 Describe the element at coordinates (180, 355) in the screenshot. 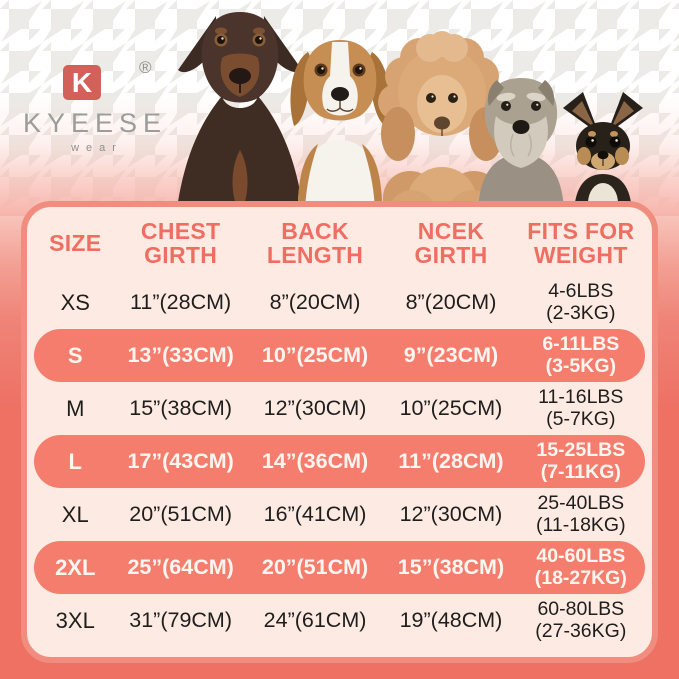

I see `cell-chest-girth: 13”(33CM)` at that location.